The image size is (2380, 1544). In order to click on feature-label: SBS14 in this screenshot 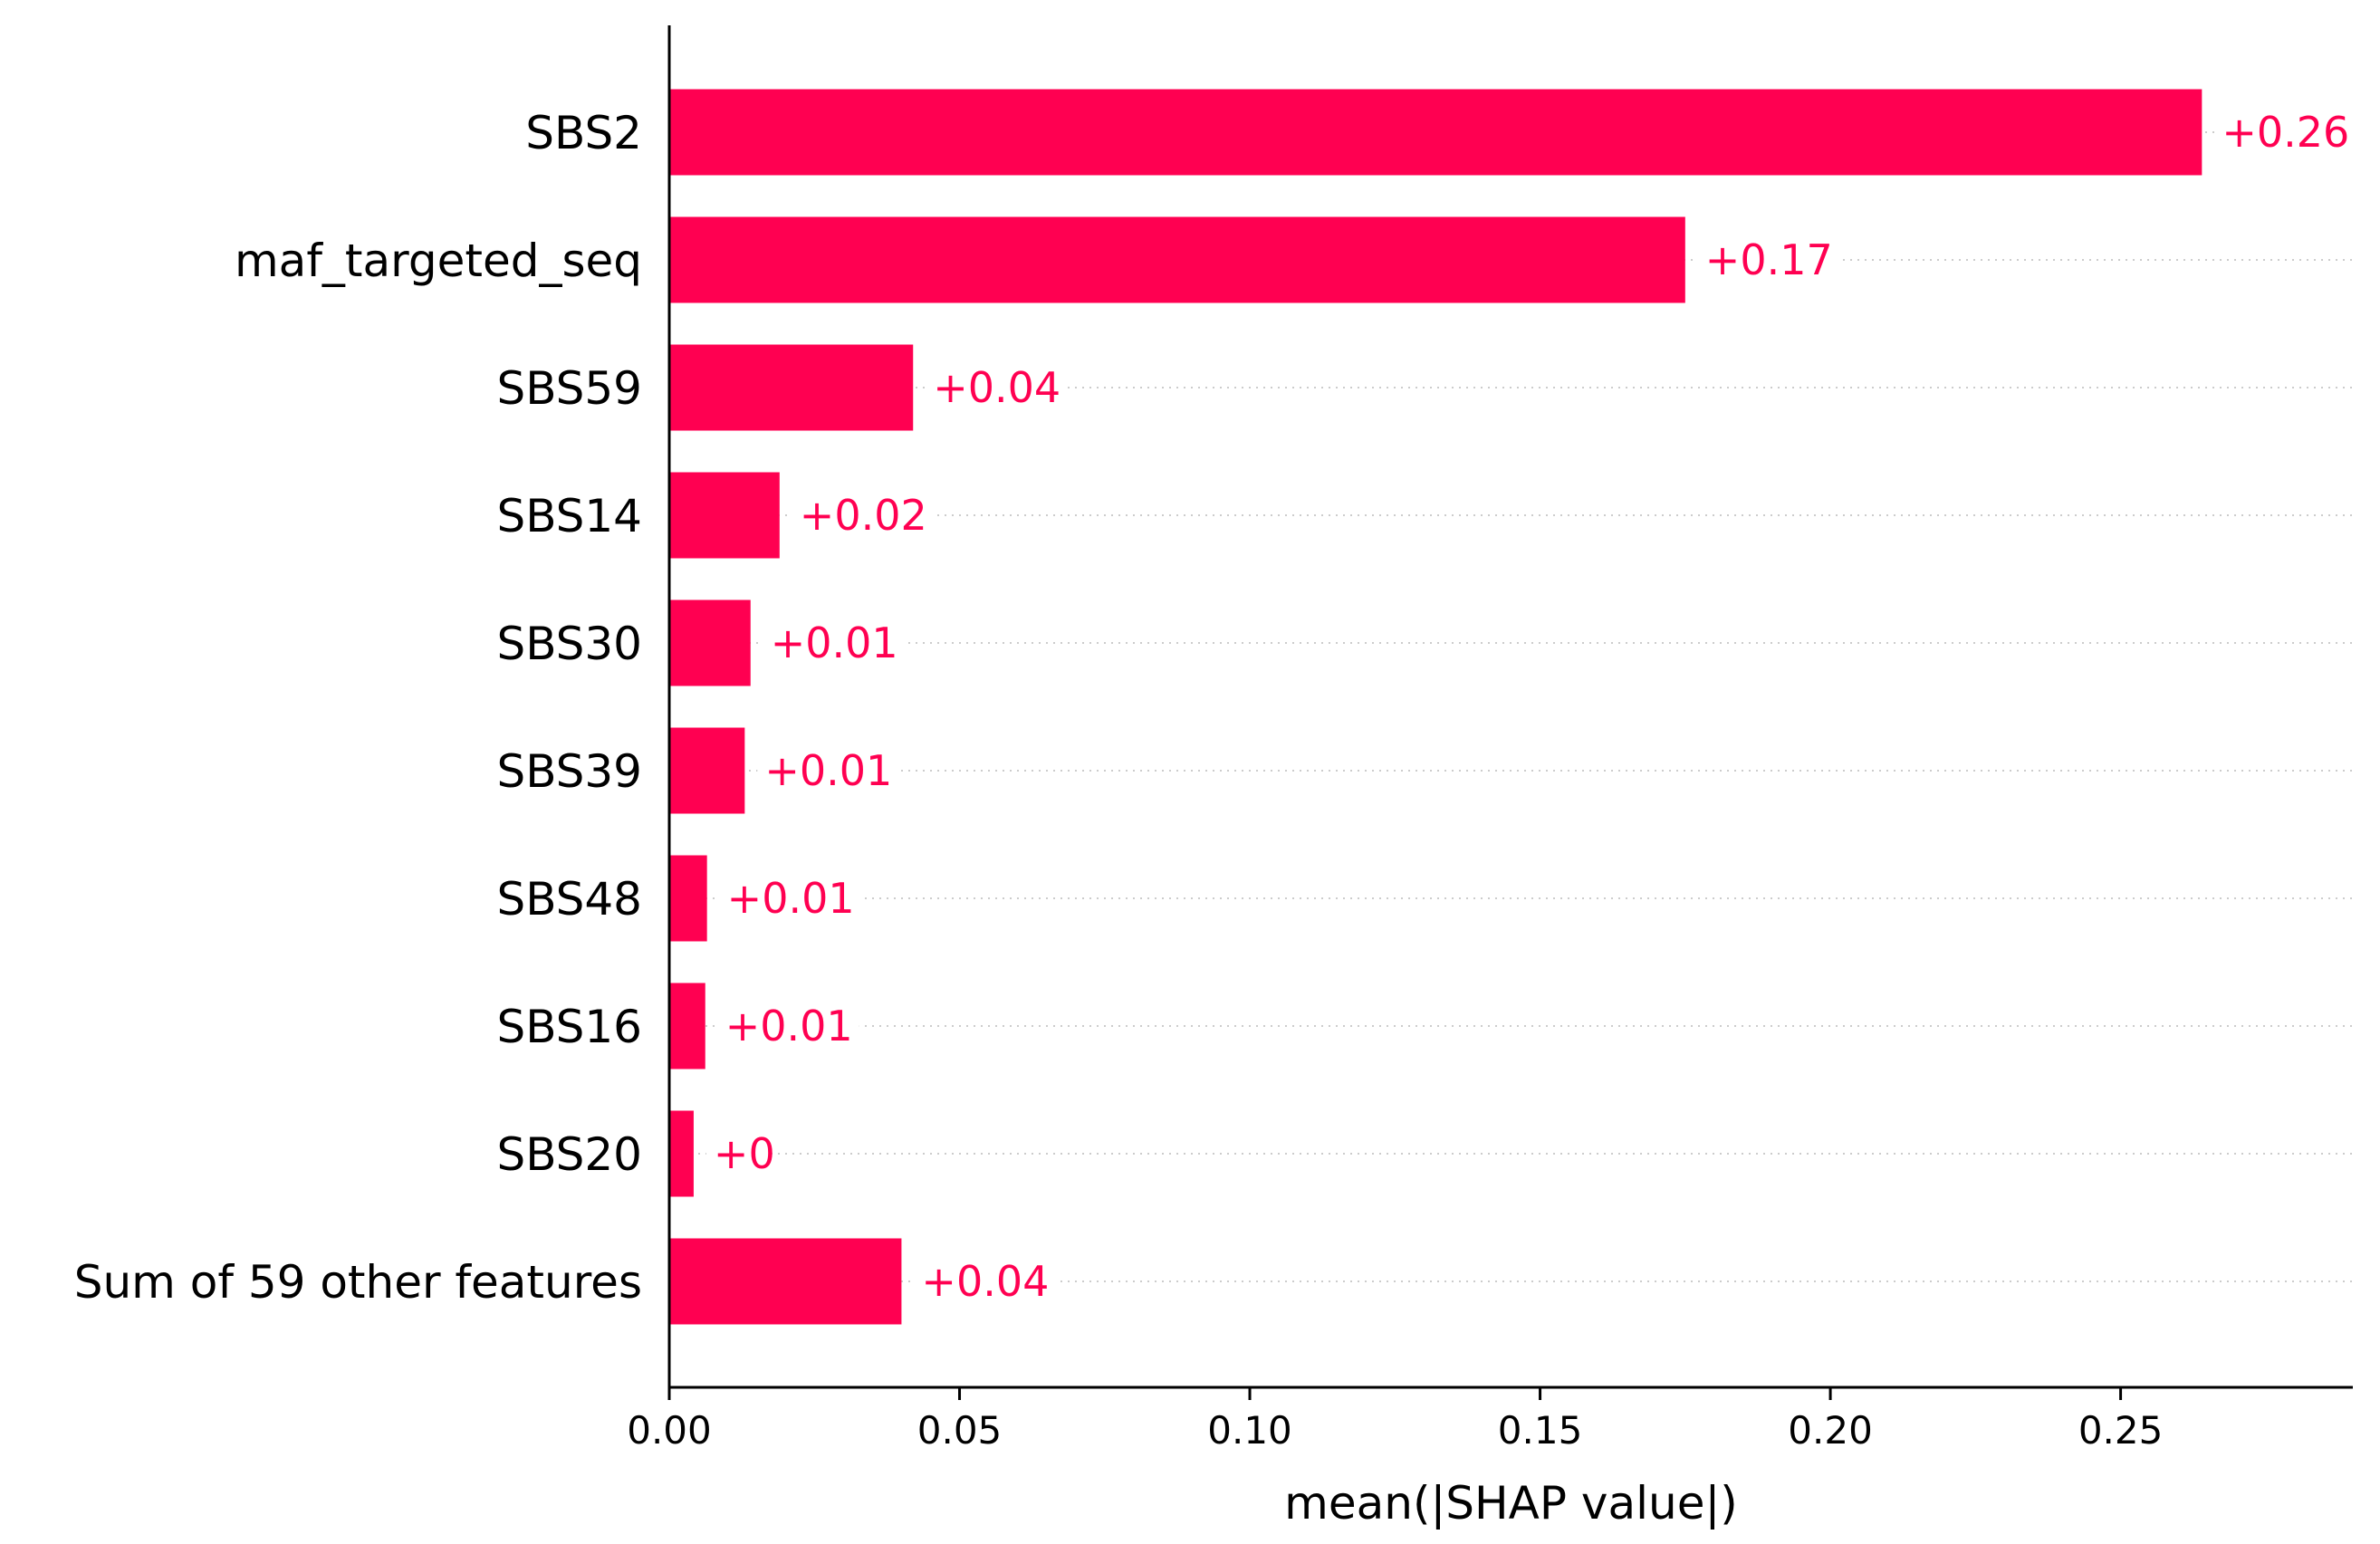, I will do `click(569, 516)`.